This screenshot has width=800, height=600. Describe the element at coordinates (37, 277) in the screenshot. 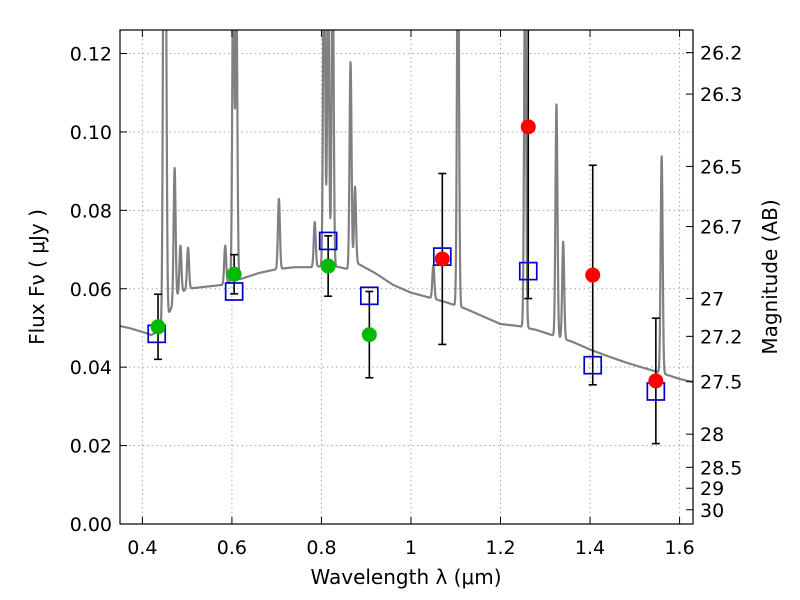

I see `y-axis-label: Flux Fν ( μJy )` at that location.